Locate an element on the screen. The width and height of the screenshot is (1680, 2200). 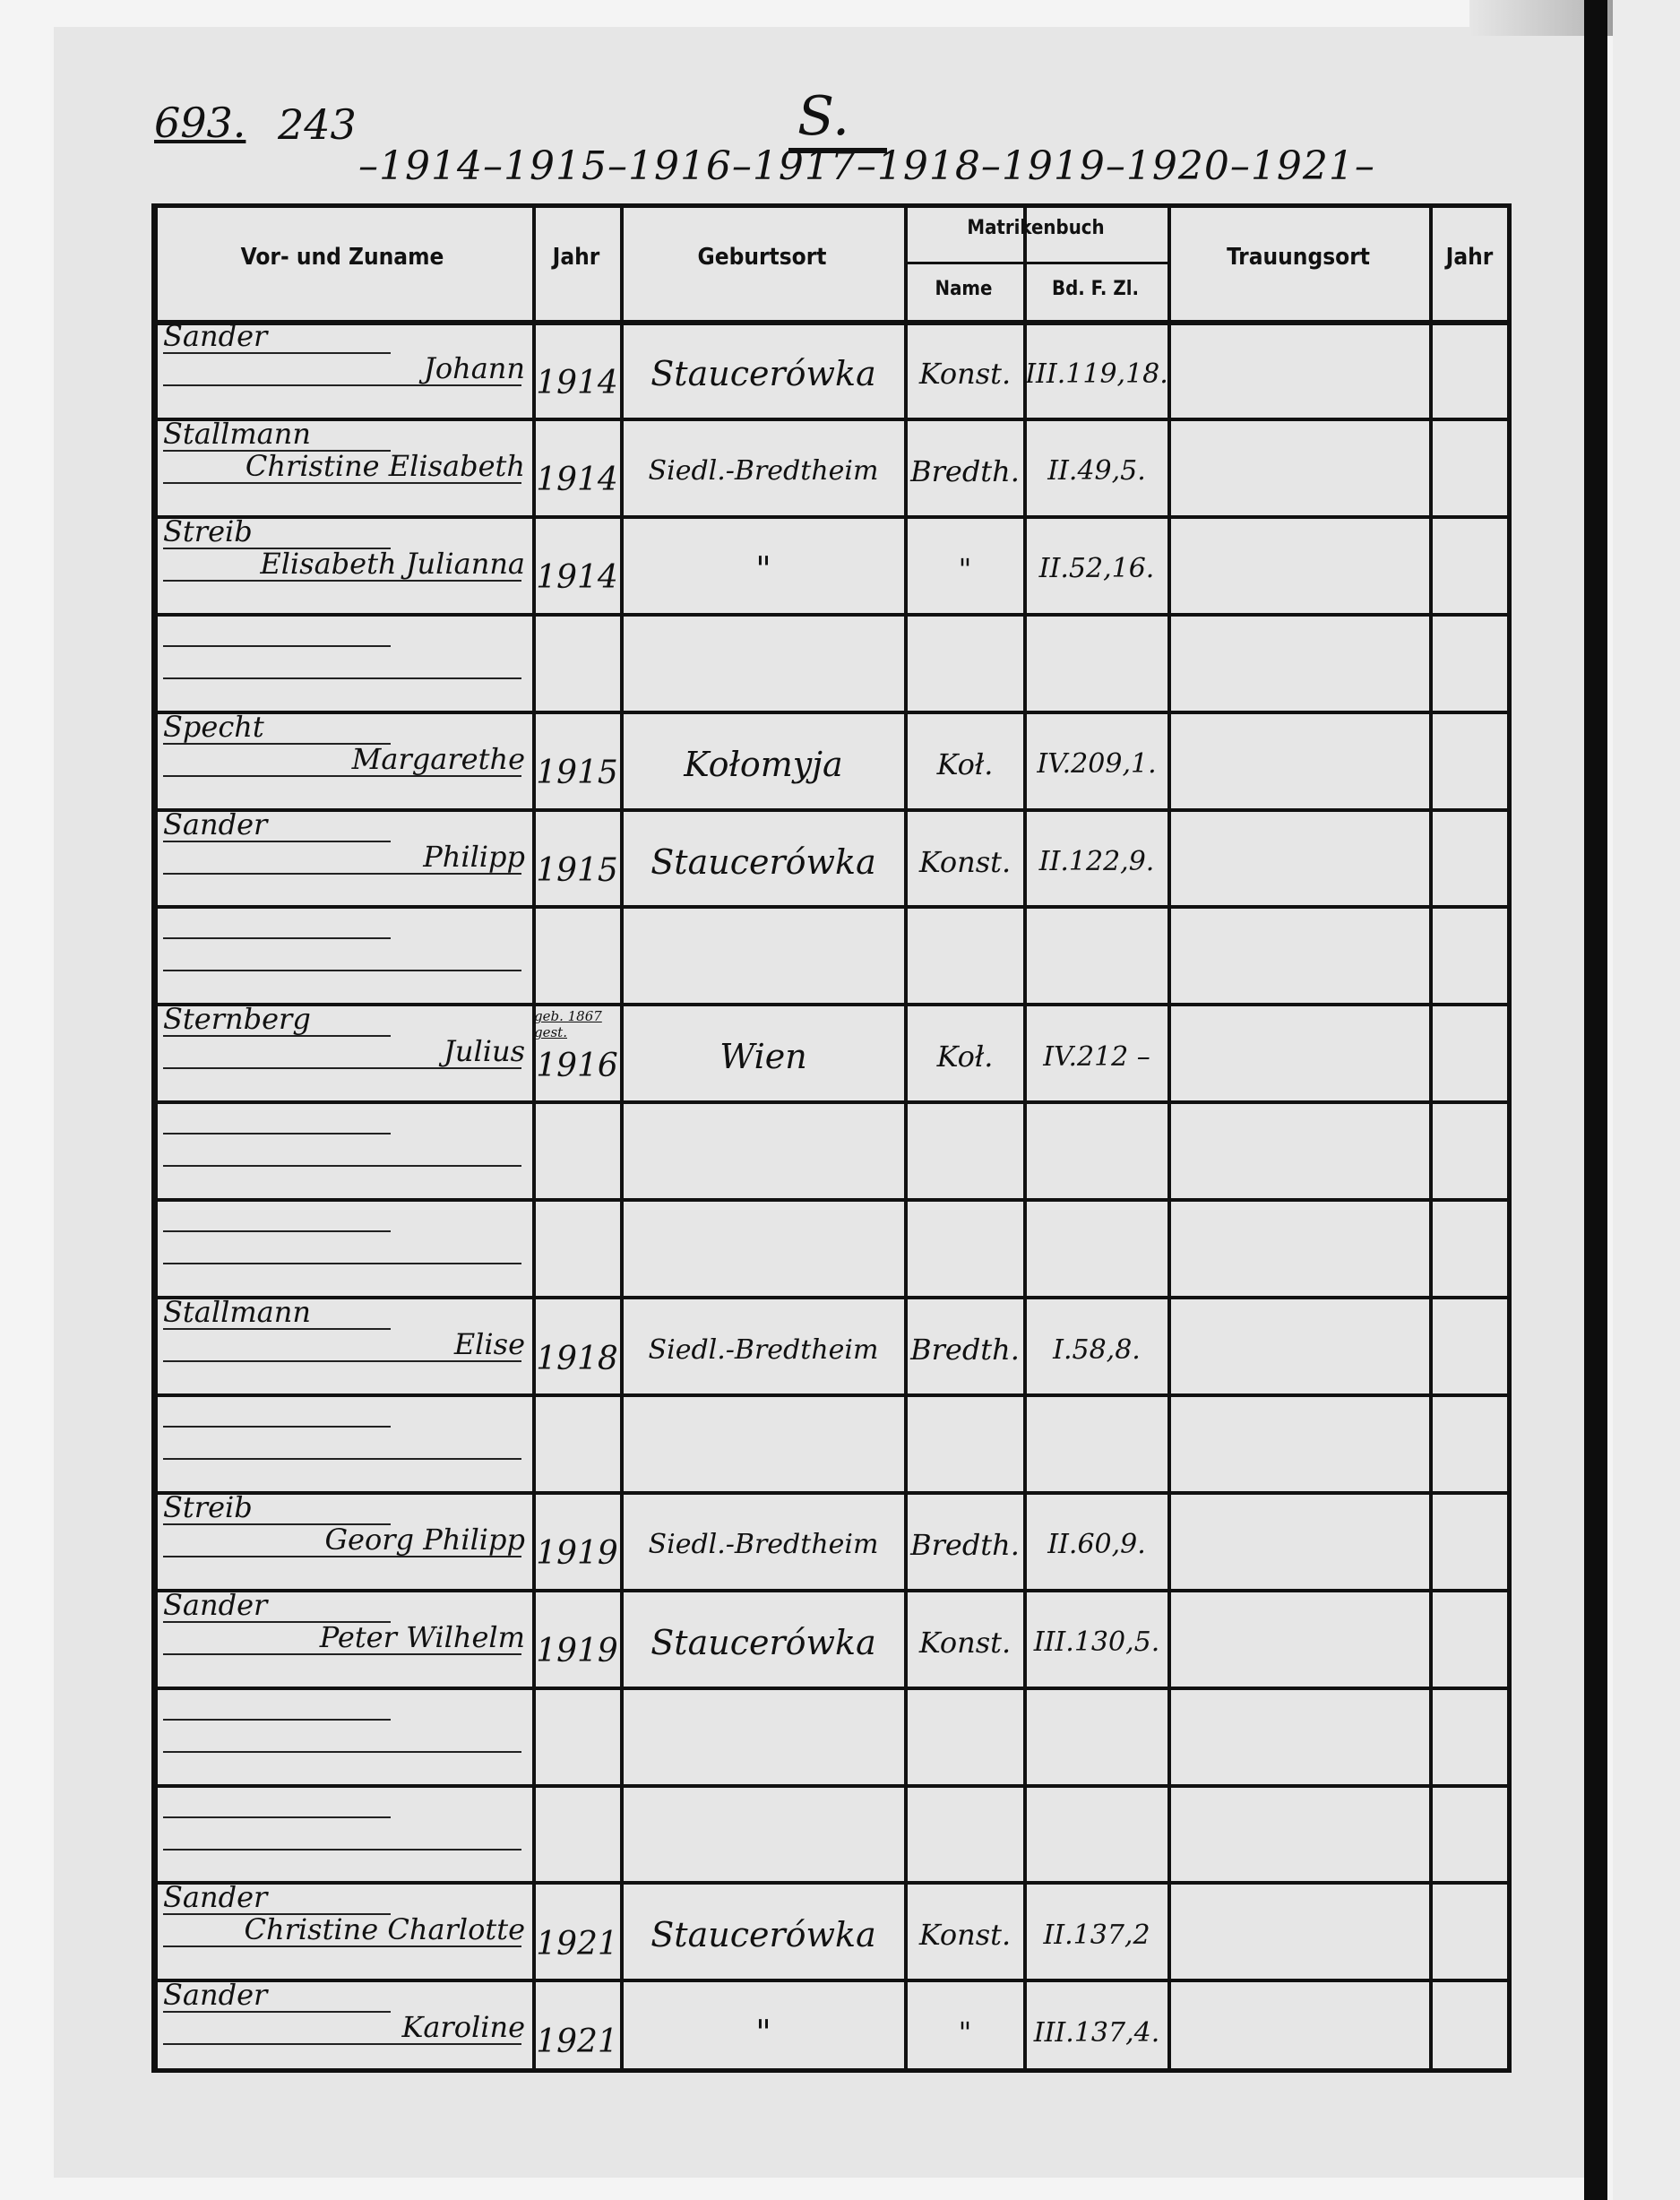
index-letter: S. is located at coordinates (837, 119).